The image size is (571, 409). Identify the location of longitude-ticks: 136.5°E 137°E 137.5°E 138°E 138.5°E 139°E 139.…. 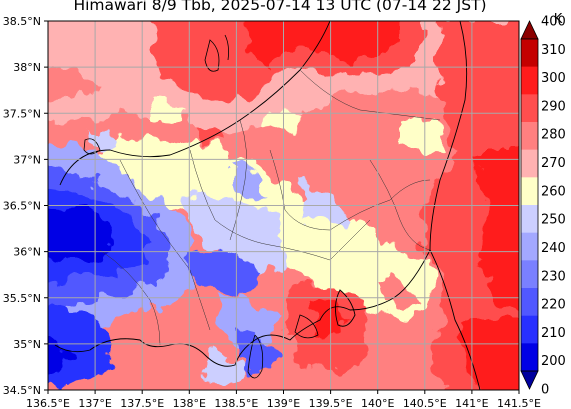
(283, 399).